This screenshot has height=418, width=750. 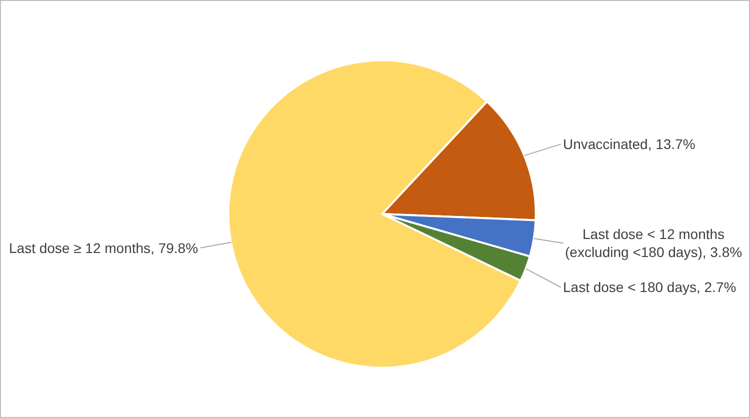 What do you see at coordinates (103, 248) in the screenshot?
I see `slice-label: Last dose ≥ 12 months, 79.8%` at bounding box center [103, 248].